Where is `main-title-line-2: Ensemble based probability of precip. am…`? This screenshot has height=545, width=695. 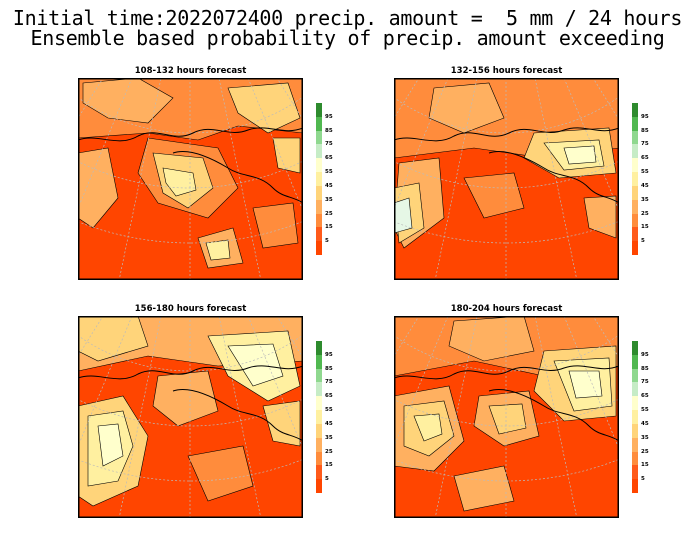
main-title-line-2: Ensemble based probability of precip. am… is located at coordinates (347, 38).